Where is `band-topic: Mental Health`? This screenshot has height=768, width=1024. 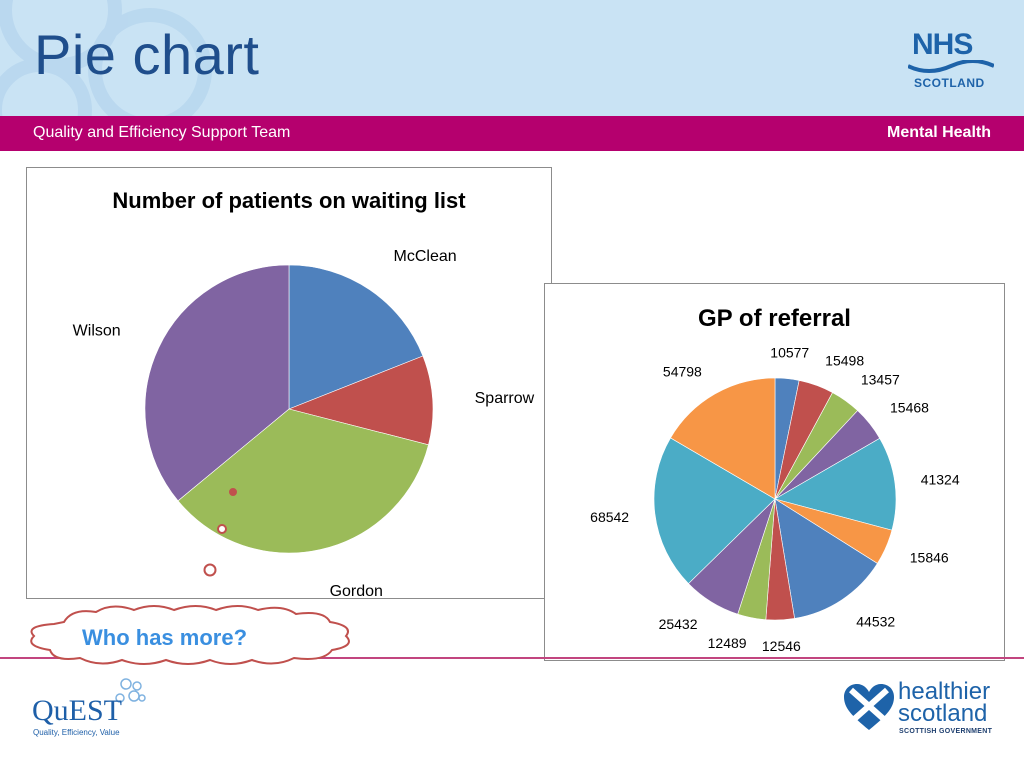
band-topic: Mental Health is located at coordinates (938, 132).